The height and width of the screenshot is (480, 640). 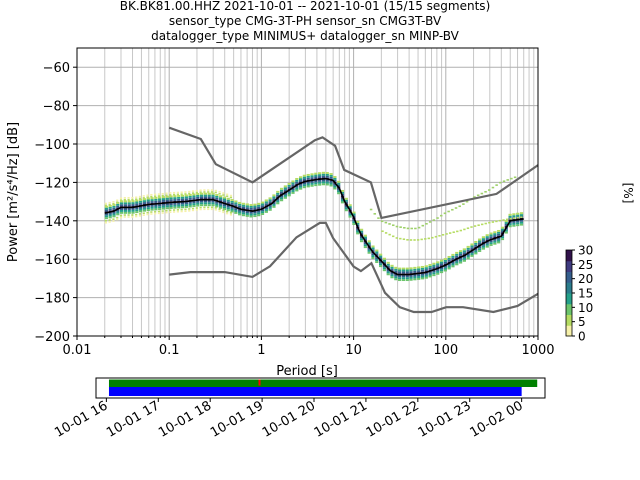 What do you see at coordinates (445, 419) in the screenshot?
I see `timeline-tick-label: 10-01 23` at bounding box center [445, 419].